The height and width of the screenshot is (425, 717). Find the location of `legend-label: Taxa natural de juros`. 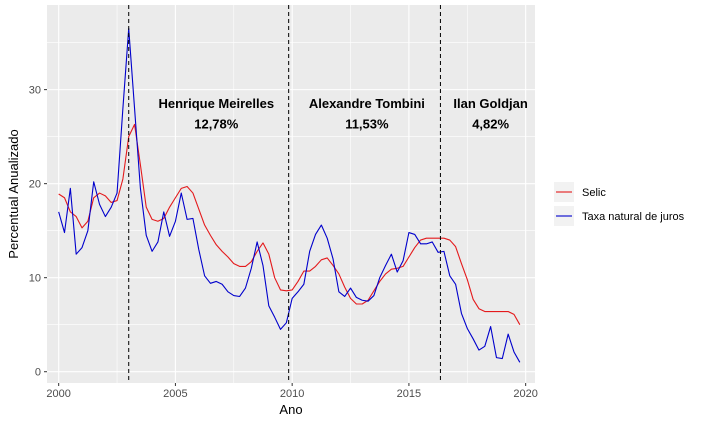

legend-label: Taxa natural de juros is located at coordinates (633, 217).